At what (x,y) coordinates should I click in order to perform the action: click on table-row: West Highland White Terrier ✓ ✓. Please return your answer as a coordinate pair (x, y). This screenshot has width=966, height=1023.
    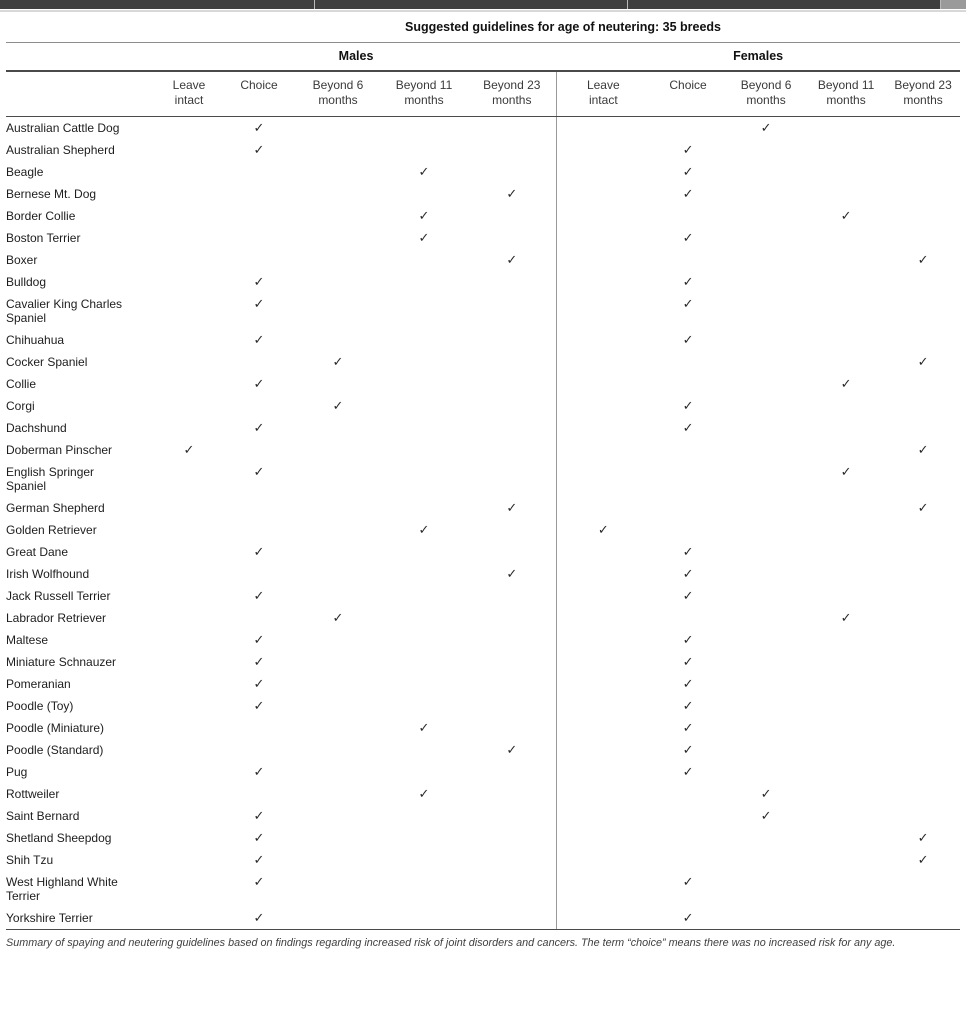
    Looking at the image, I should click on (483, 889).